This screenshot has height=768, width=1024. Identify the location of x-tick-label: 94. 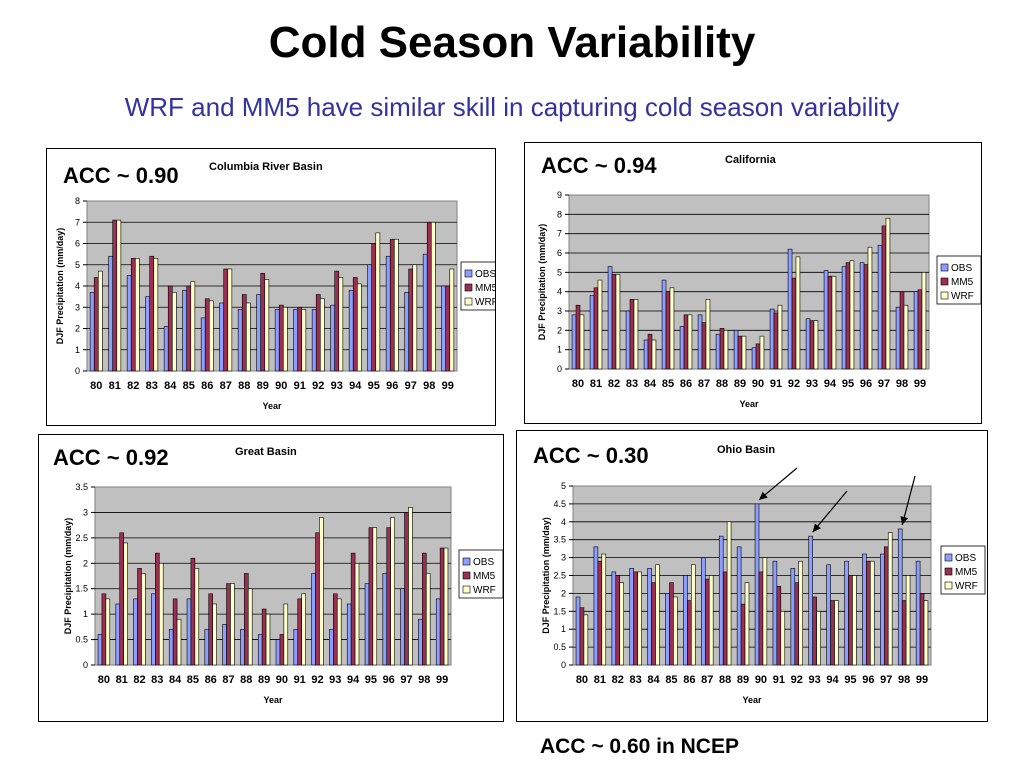
(832, 680).